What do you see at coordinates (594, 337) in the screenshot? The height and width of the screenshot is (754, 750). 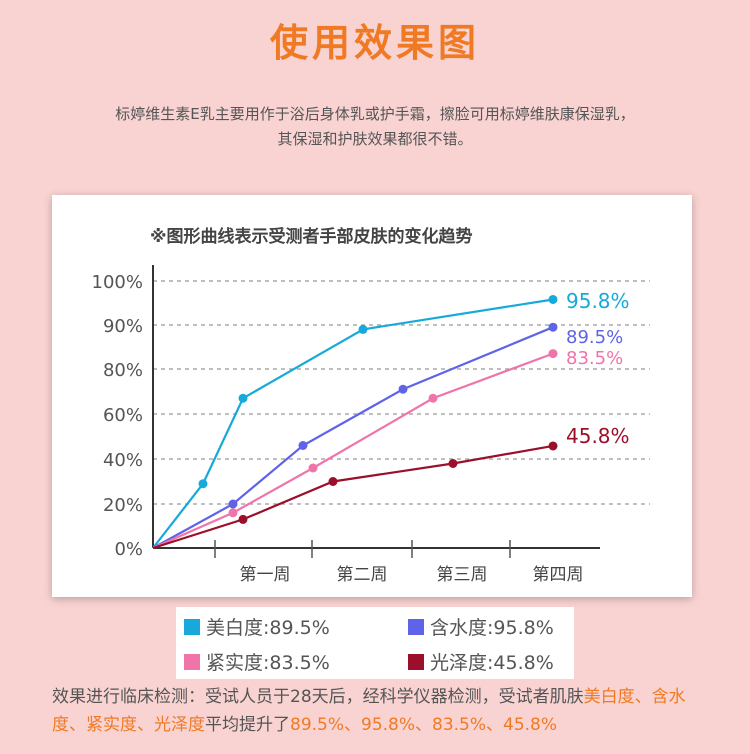 I see `data-label: 89.5%` at bounding box center [594, 337].